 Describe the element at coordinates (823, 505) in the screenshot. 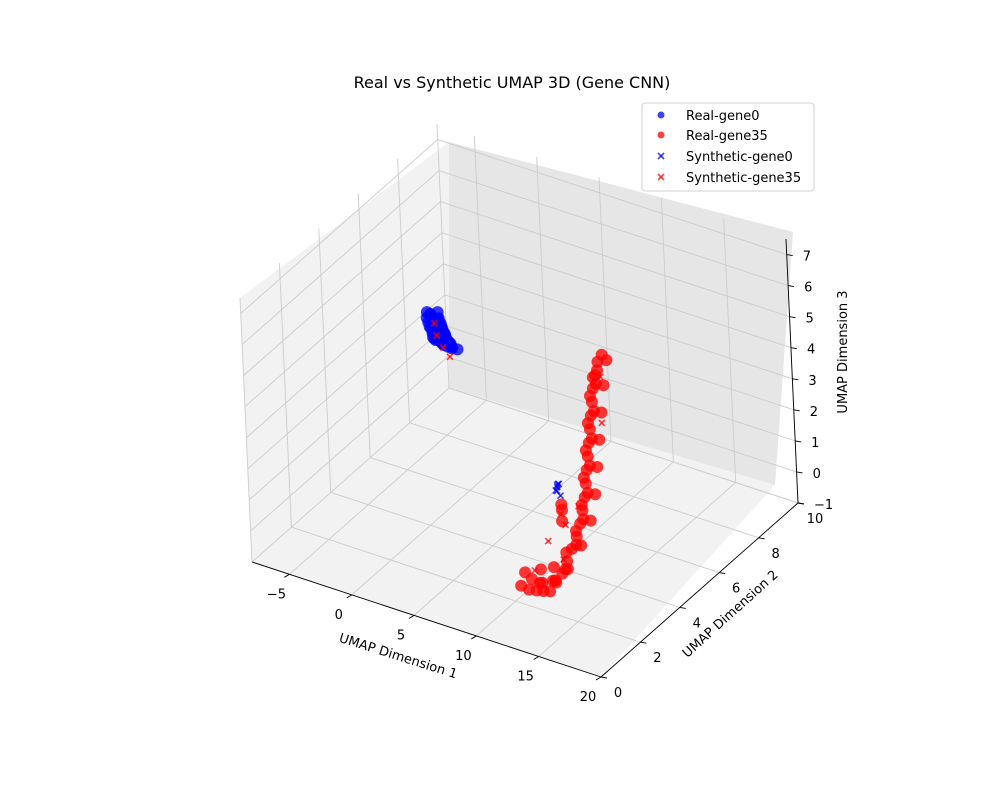

I see `z-tick-label: −1` at that location.